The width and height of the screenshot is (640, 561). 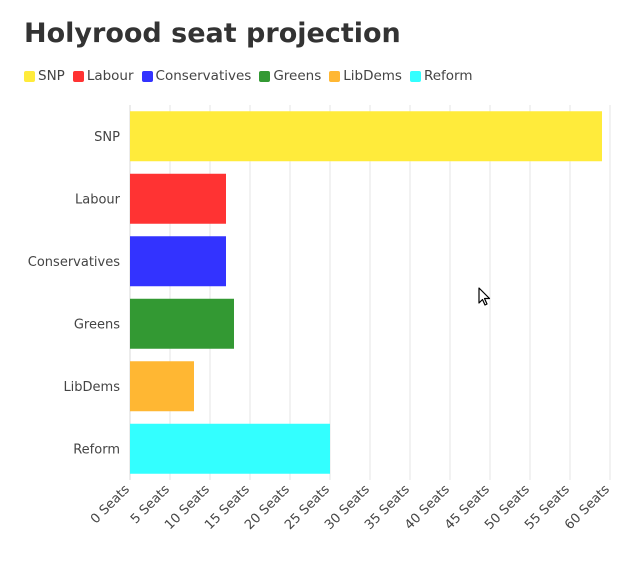 I want to click on category-label: Conservatives, so click(x=74, y=262).